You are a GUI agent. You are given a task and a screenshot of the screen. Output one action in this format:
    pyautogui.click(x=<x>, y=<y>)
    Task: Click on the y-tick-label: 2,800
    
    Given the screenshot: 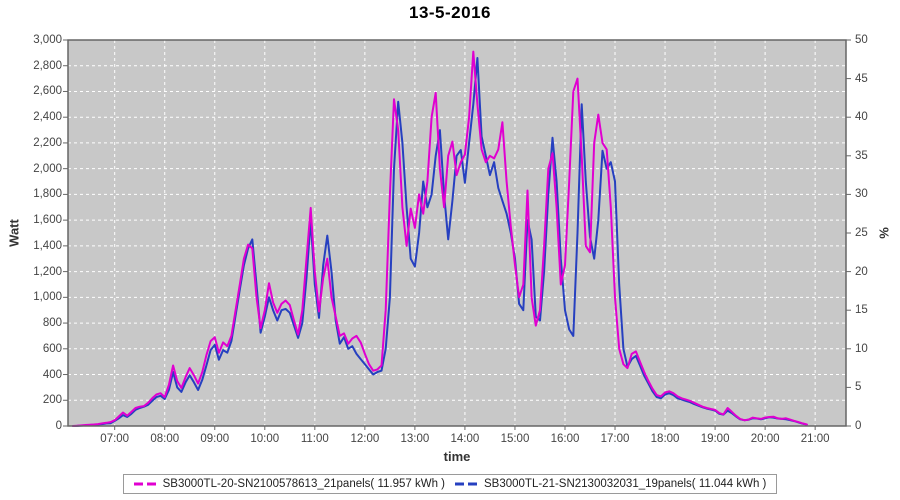 What is the action you would take?
    pyautogui.click(x=47, y=65)
    